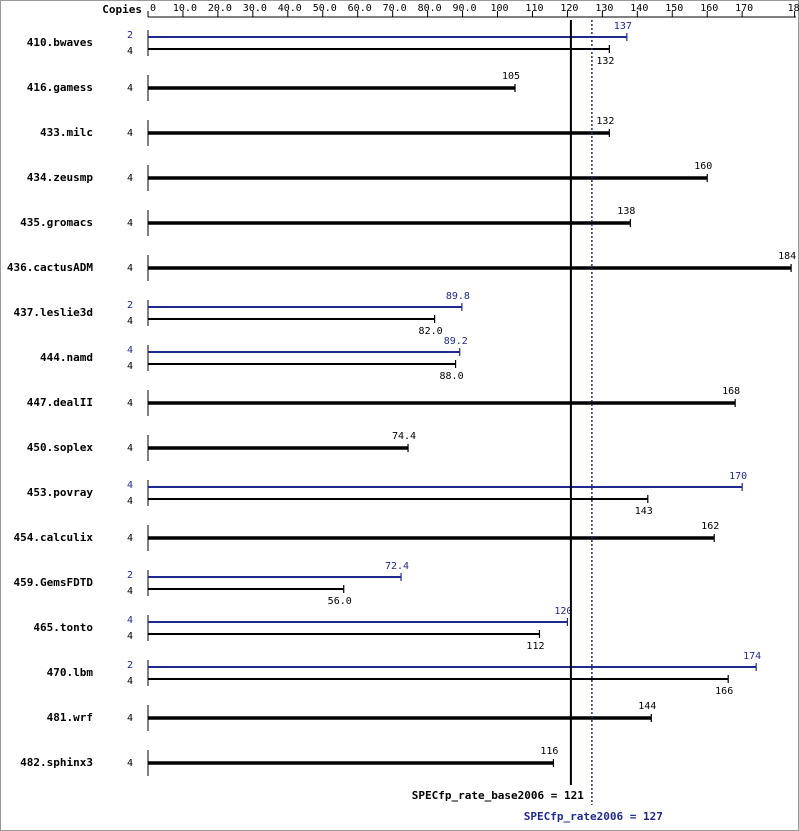  Describe the element at coordinates (787, 256) in the screenshot. I see `value-label: 184` at that location.